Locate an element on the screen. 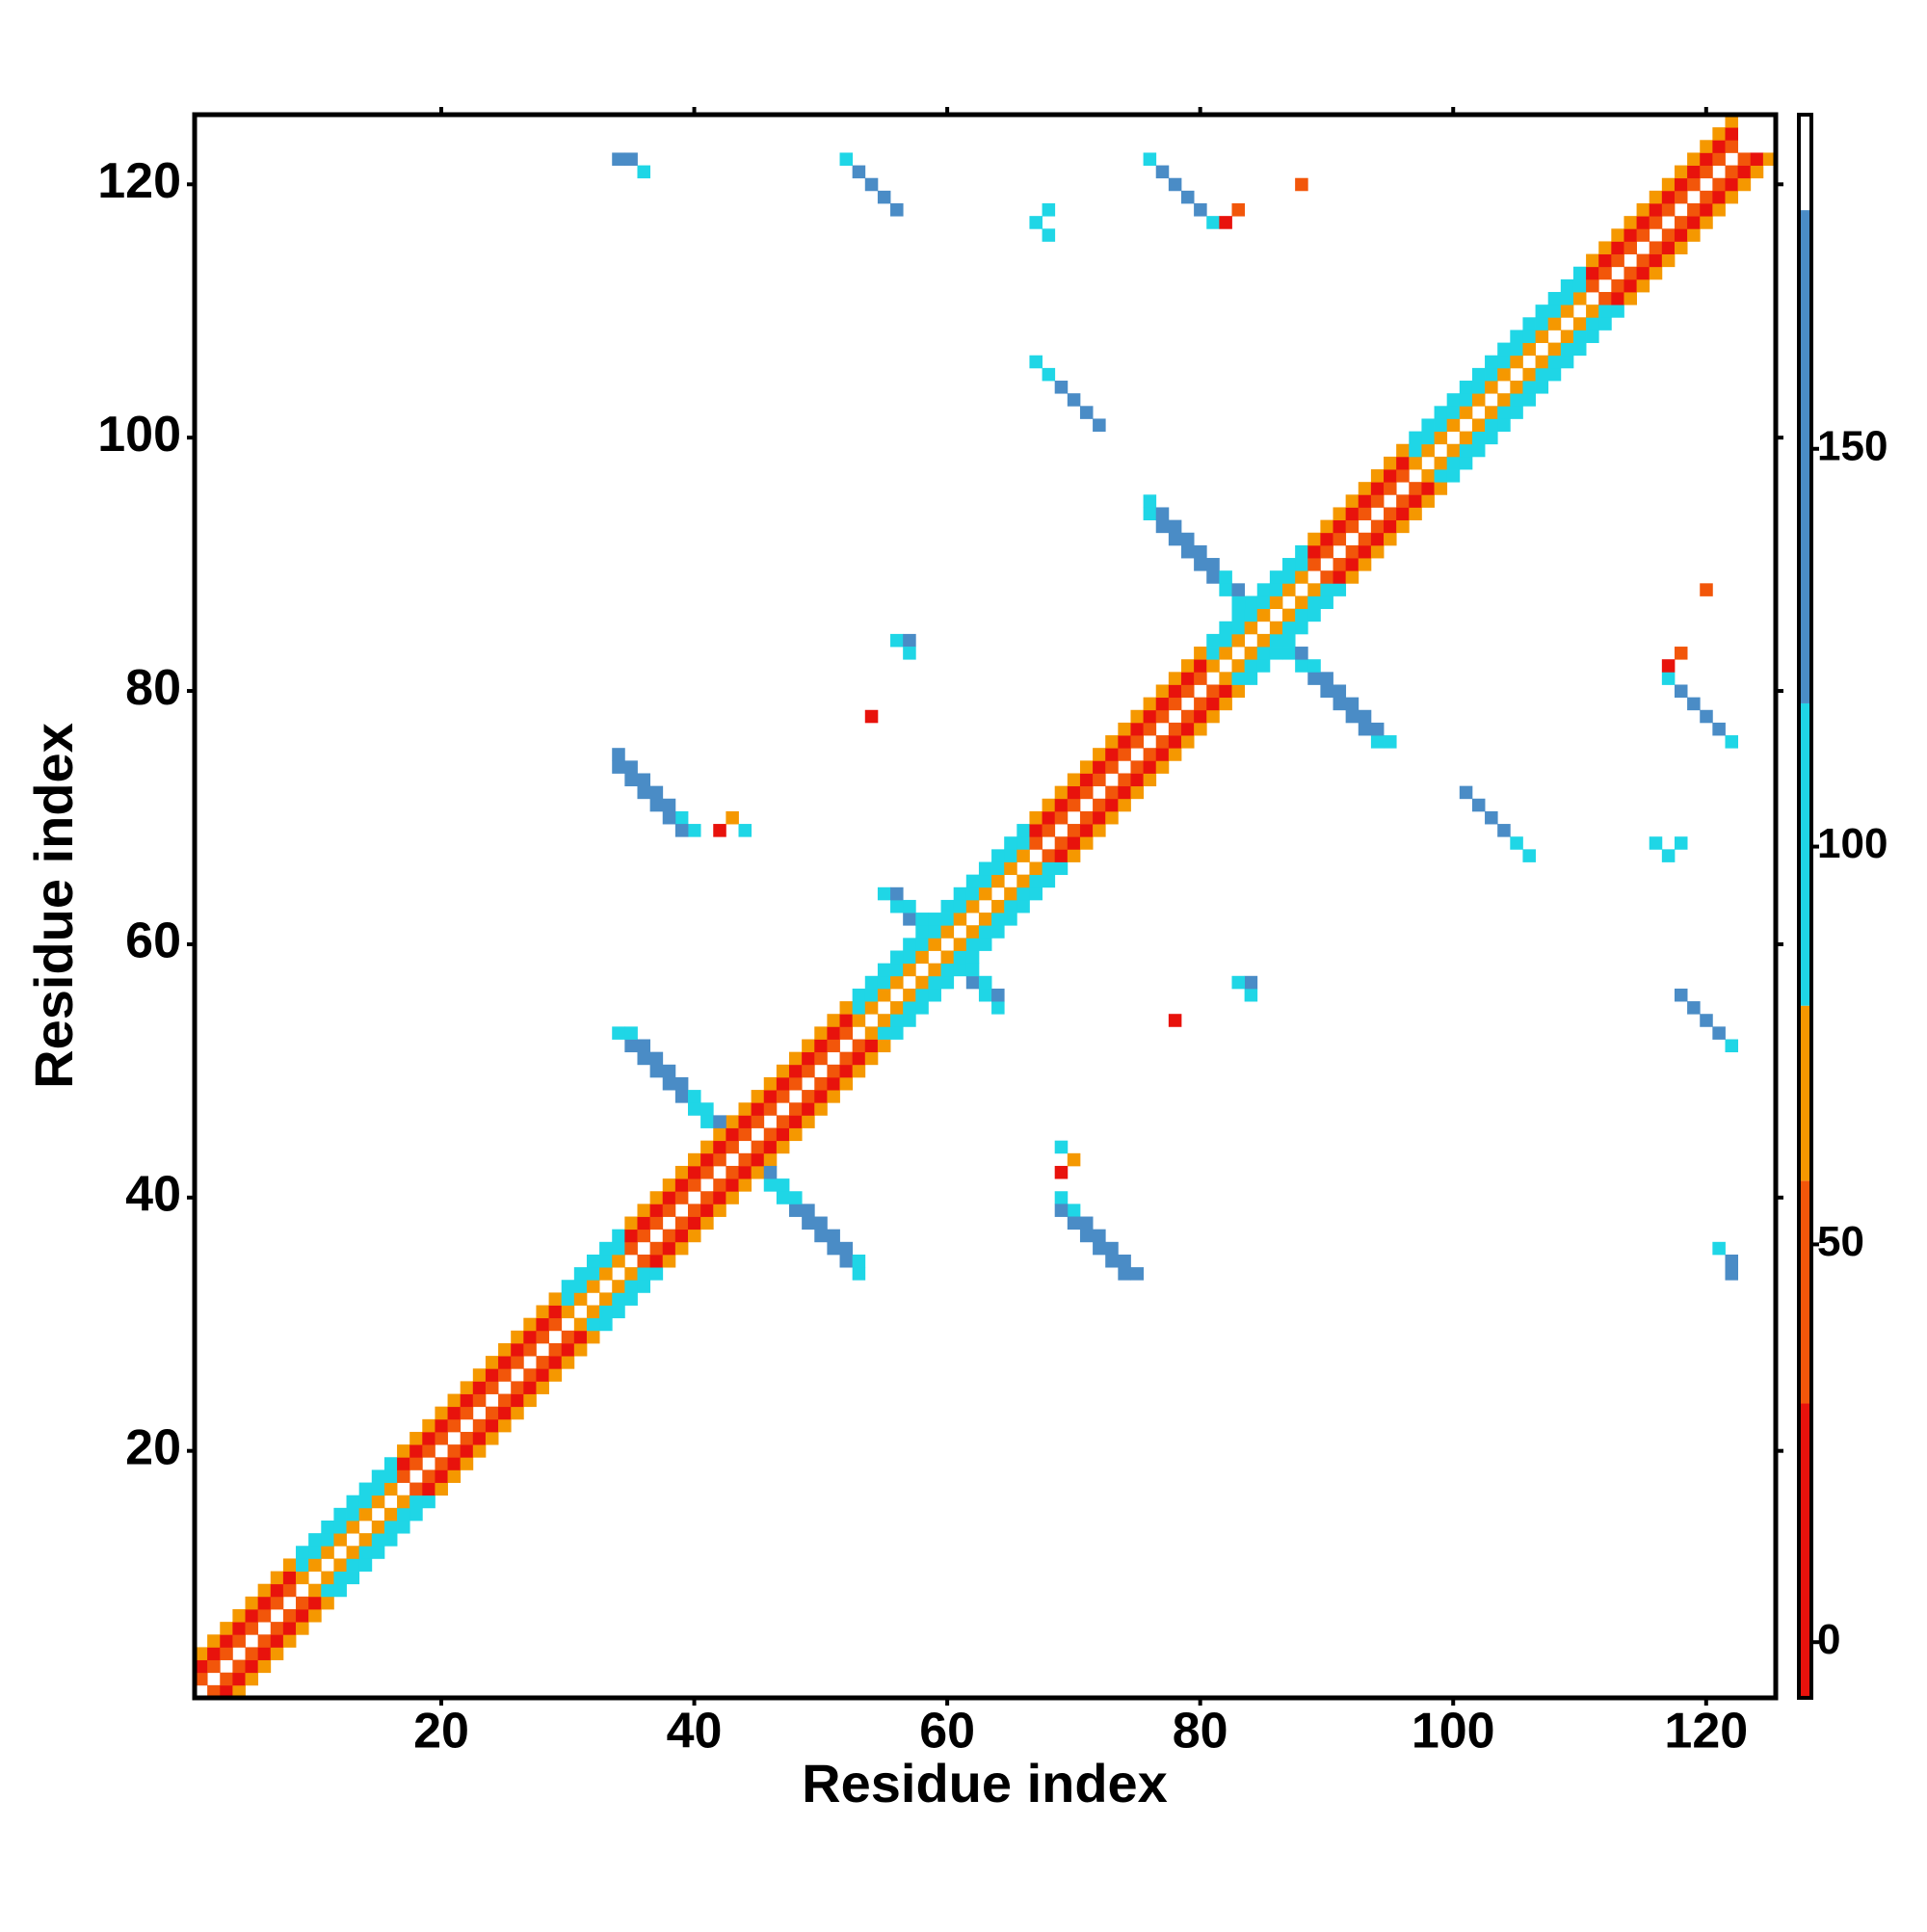  y-tick-label: 20 is located at coordinates (153, 1447).